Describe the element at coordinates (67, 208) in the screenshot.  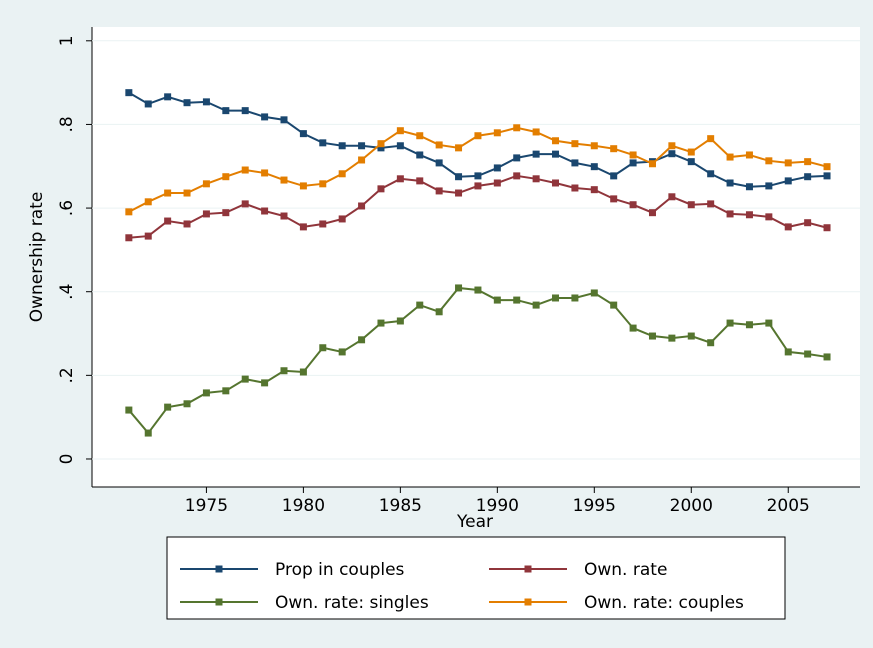
I see `y-tick-label: .6` at that location.